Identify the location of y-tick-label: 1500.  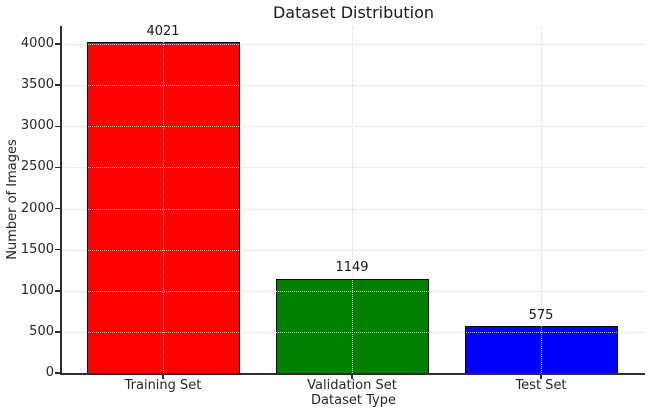
(37, 249).